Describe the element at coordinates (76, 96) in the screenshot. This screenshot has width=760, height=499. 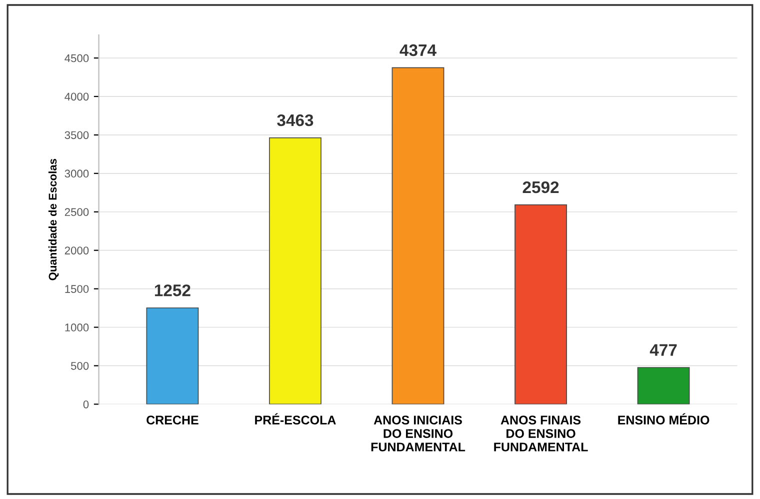
I see `y-tick-label: 4000` at that location.